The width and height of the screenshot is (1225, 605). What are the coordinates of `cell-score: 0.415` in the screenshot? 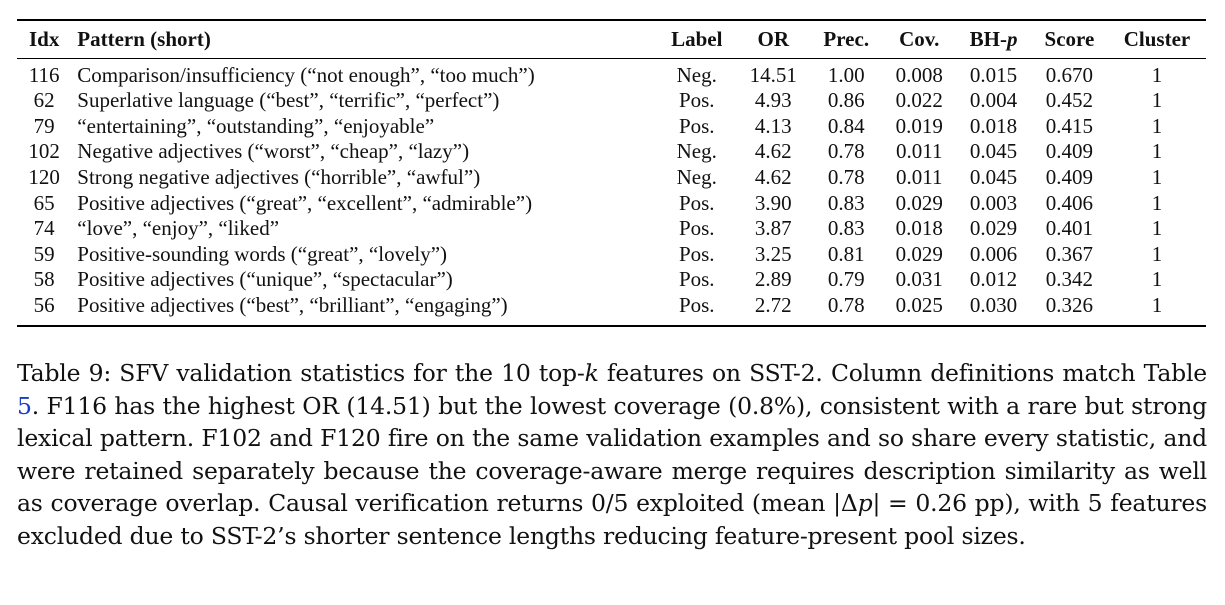 It's located at (1069, 125).